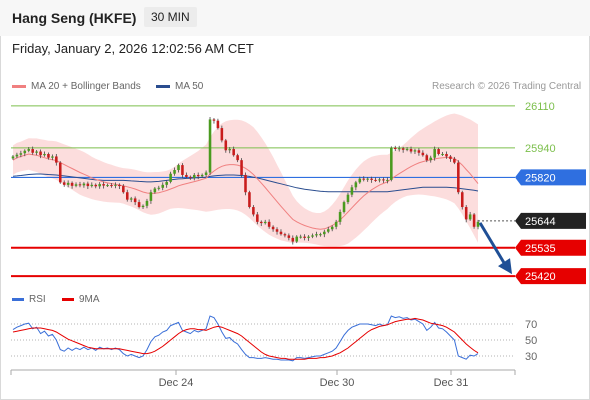 Image resolution: width=590 pixels, height=400 pixels. What do you see at coordinates (176, 383) in the screenshot?
I see `x-tick-label: Dec 24` at bounding box center [176, 383].